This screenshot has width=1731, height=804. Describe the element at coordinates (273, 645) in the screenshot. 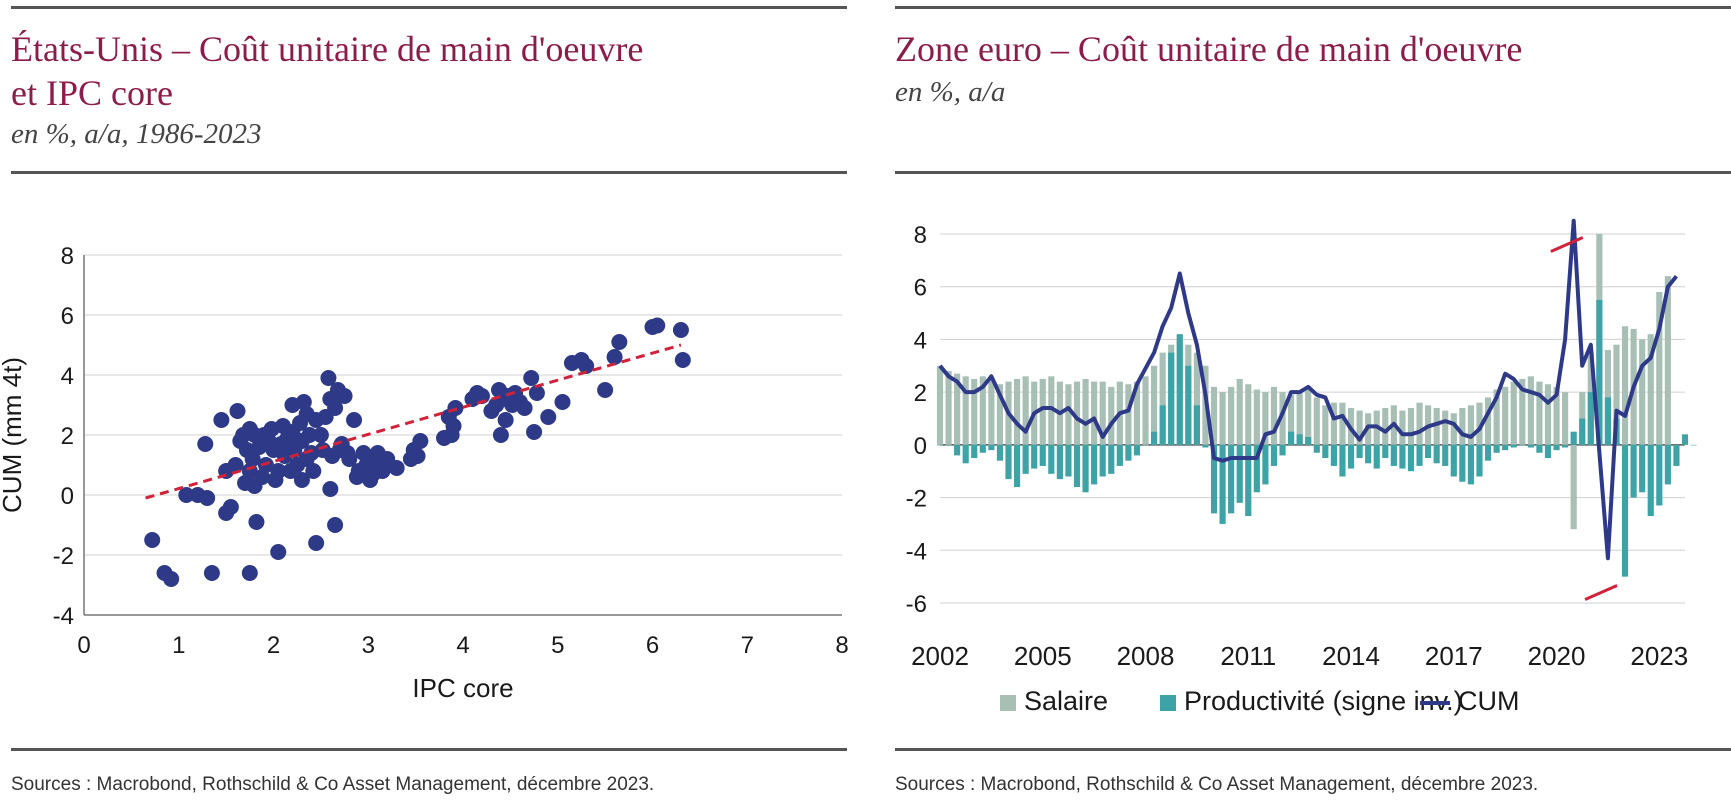

I see `x-tick-label: 2` at that location.